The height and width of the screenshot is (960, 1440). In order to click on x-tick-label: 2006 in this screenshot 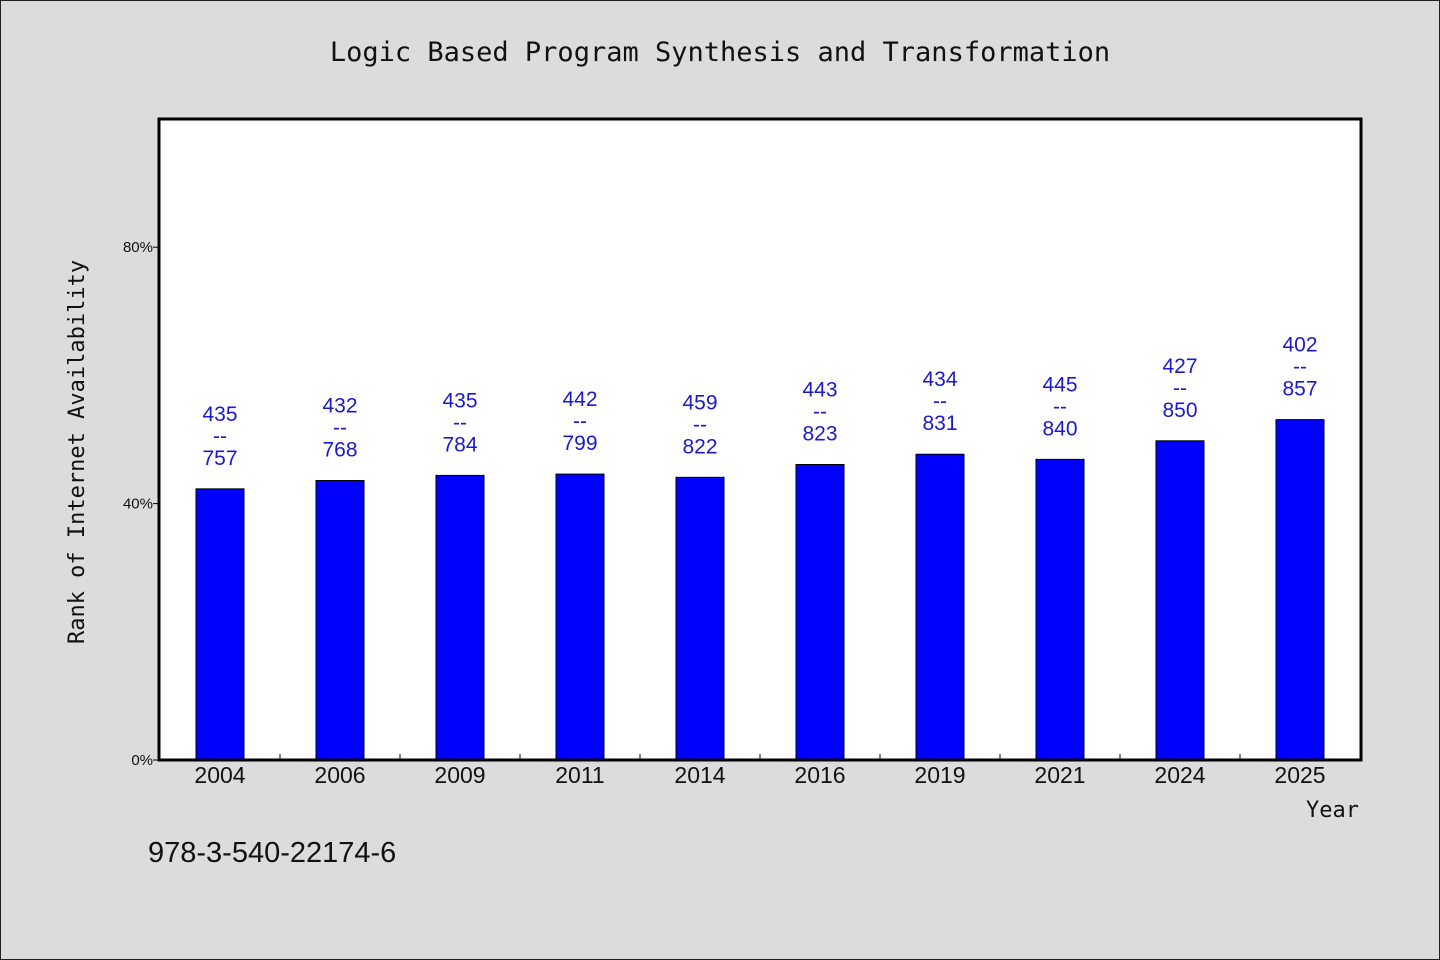, I will do `click(339, 775)`.